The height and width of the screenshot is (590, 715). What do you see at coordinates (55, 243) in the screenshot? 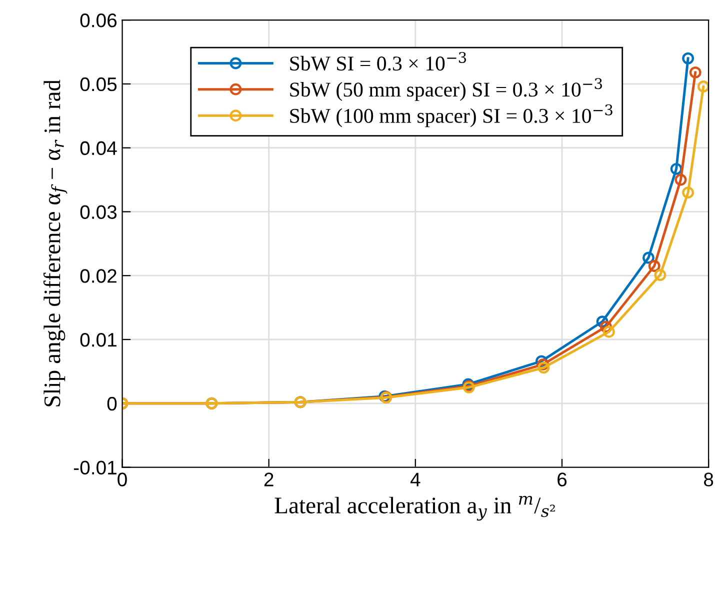
I see `y-axis-title: Slip angle difference α$_{f}$ − α$_{r}$ in rad` at bounding box center [55, 243].